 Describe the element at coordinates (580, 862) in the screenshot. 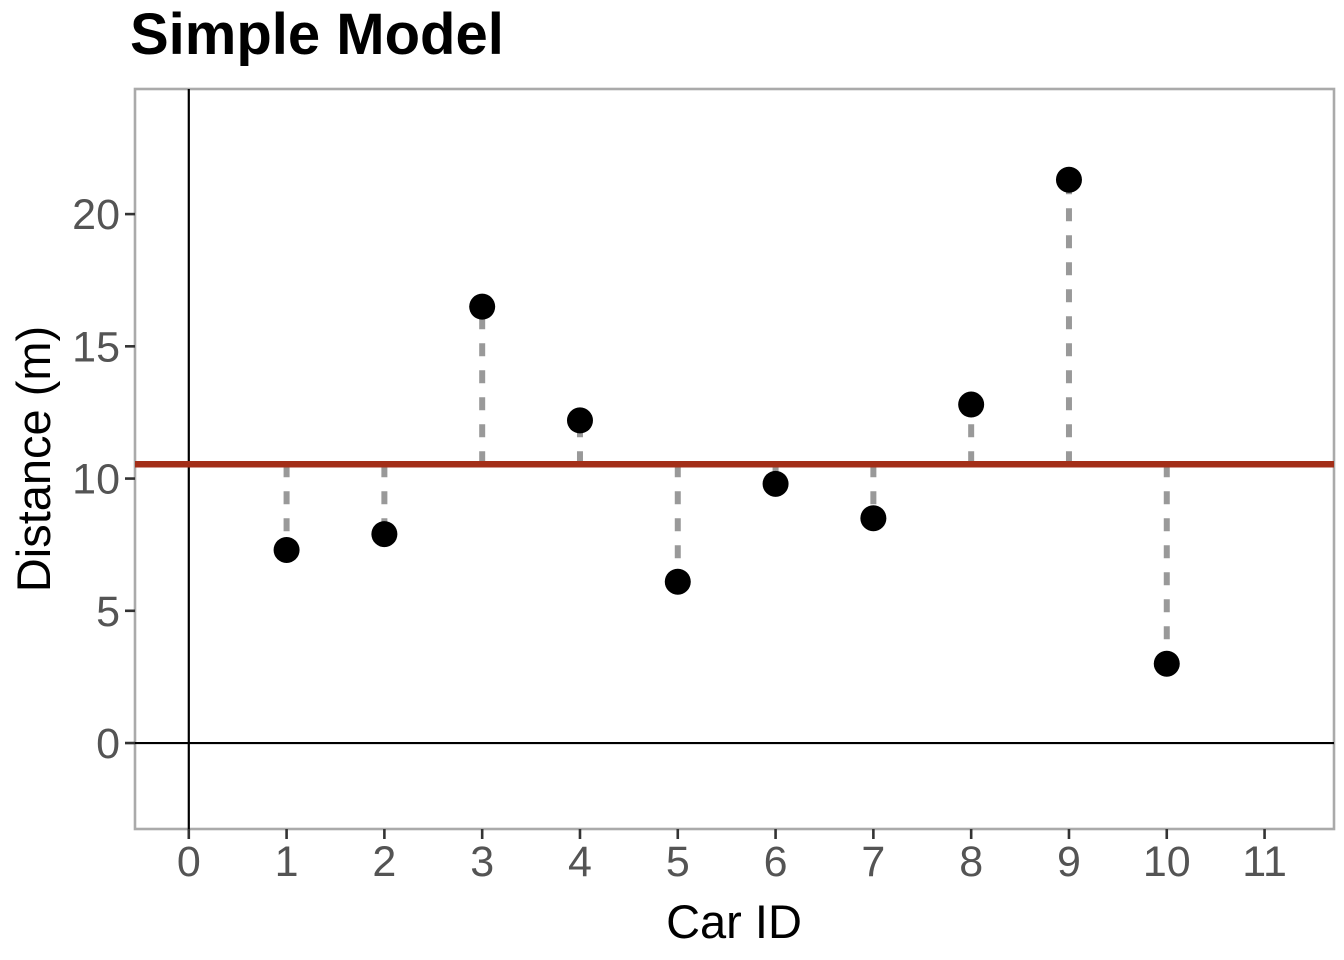

I see `x-tick-label-4: 4` at that location.